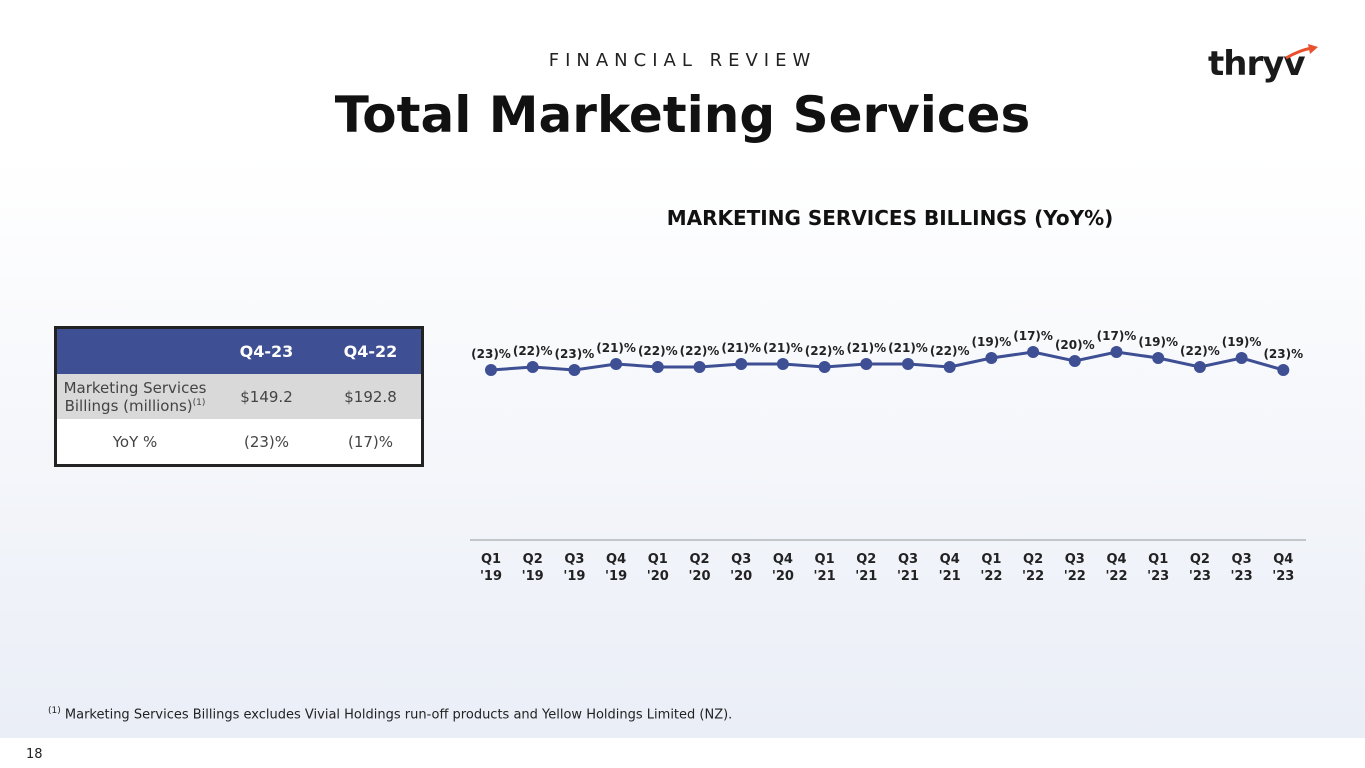  I want to click on thryv-logo: thryv, so click(1263, 66).